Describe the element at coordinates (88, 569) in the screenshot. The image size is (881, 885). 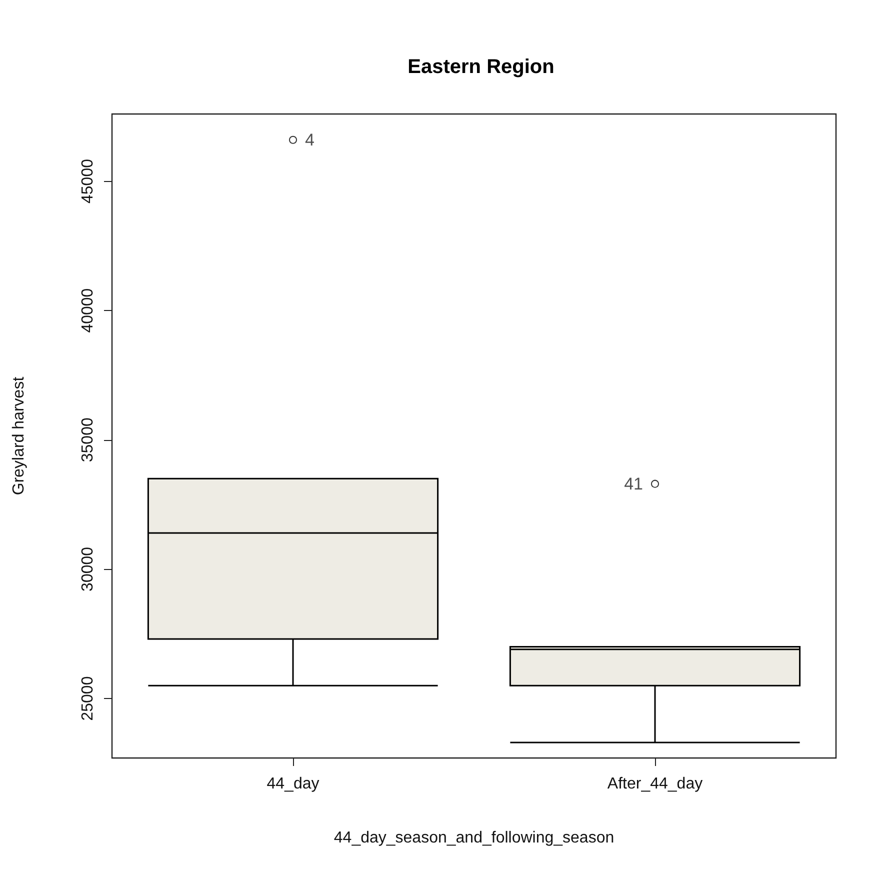
I see `y-tick-label: 30000` at that location.